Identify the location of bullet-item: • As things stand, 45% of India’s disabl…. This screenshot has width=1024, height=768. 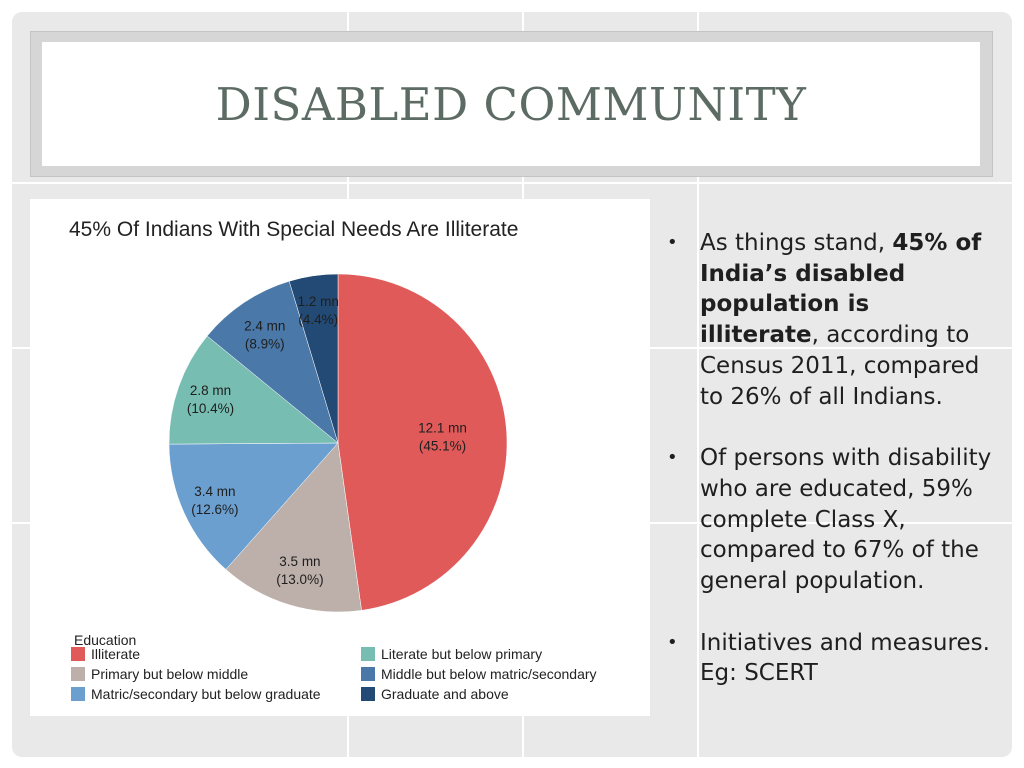
(830, 320).